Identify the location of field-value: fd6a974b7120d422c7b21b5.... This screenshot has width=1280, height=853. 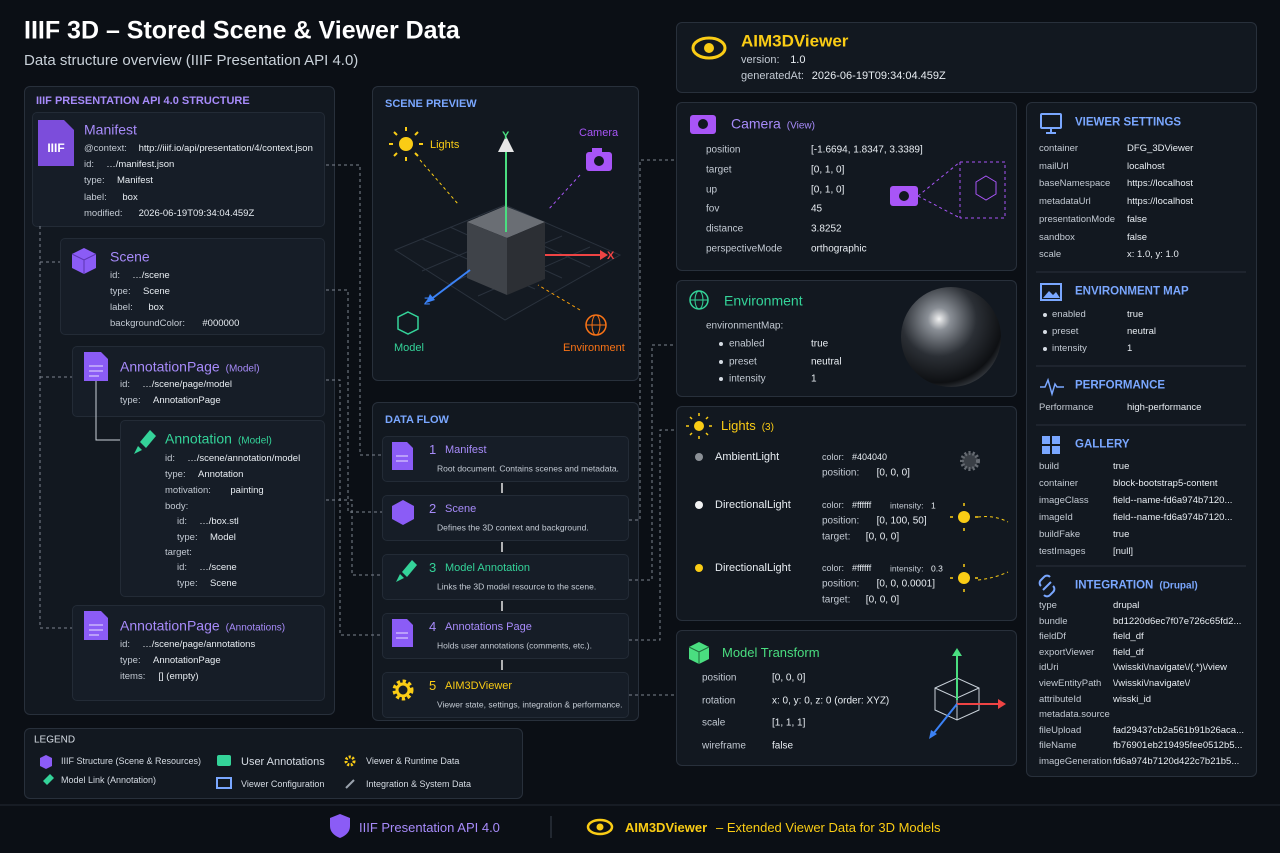
(1176, 761).